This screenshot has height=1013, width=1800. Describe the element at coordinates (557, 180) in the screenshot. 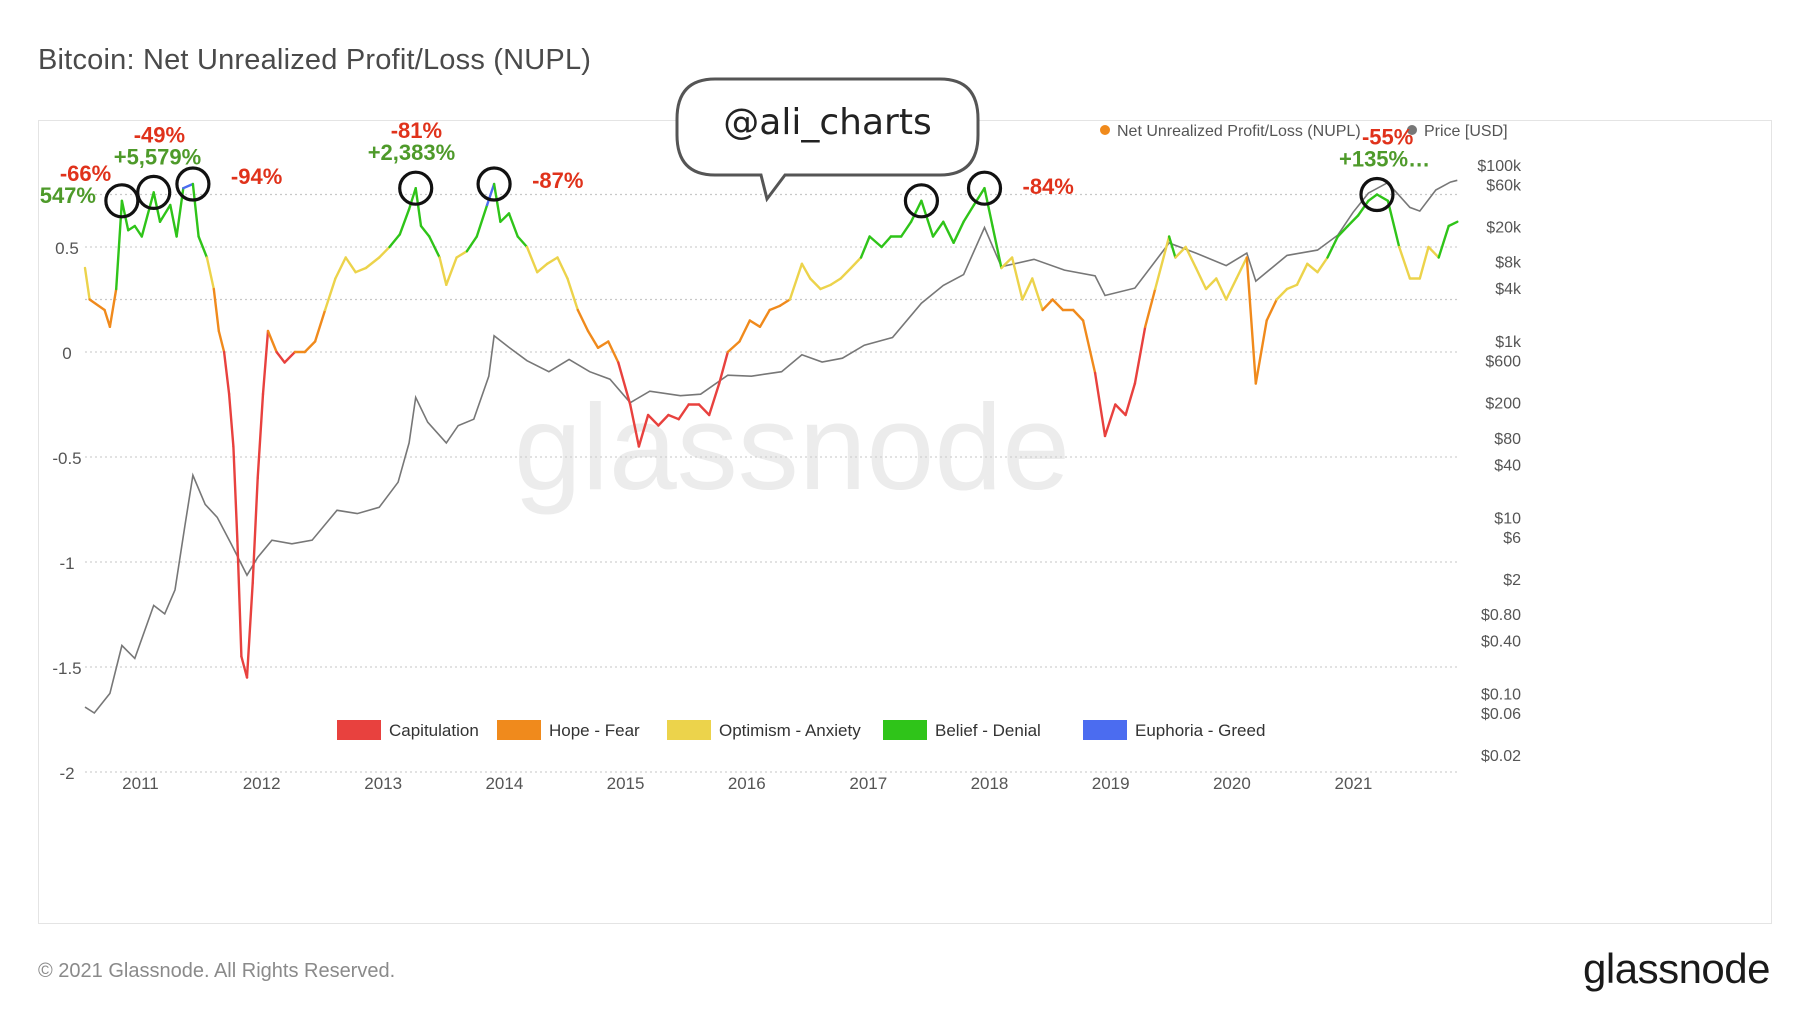

I see `peak-annotation-label: -87%` at that location.